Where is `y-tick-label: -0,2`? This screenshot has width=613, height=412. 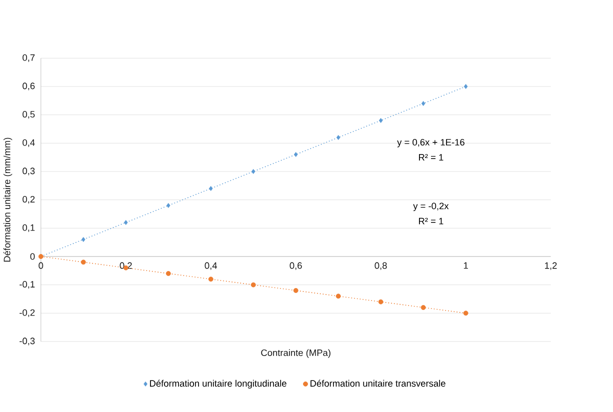
y-tick-label: -0,2 is located at coordinates (27, 314).